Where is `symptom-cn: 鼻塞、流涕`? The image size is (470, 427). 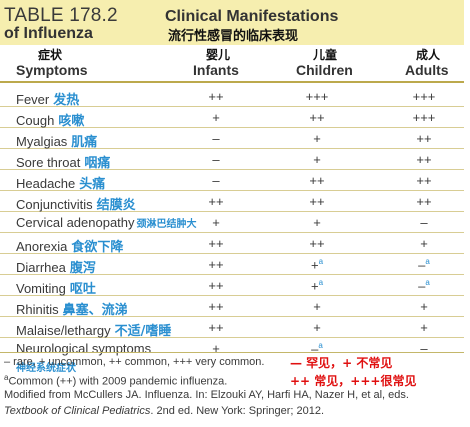 symptom-cn: 鼻塞、流涕 is located at coordinates (95, 310).